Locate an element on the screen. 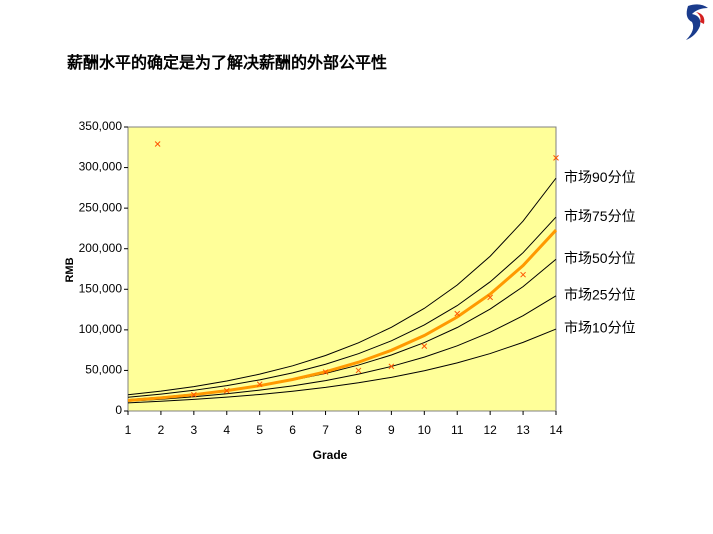 Image resolution: width=713 pixels, height=534 pixels. x-tick-label: 7 is located at coordinates (325, 430).